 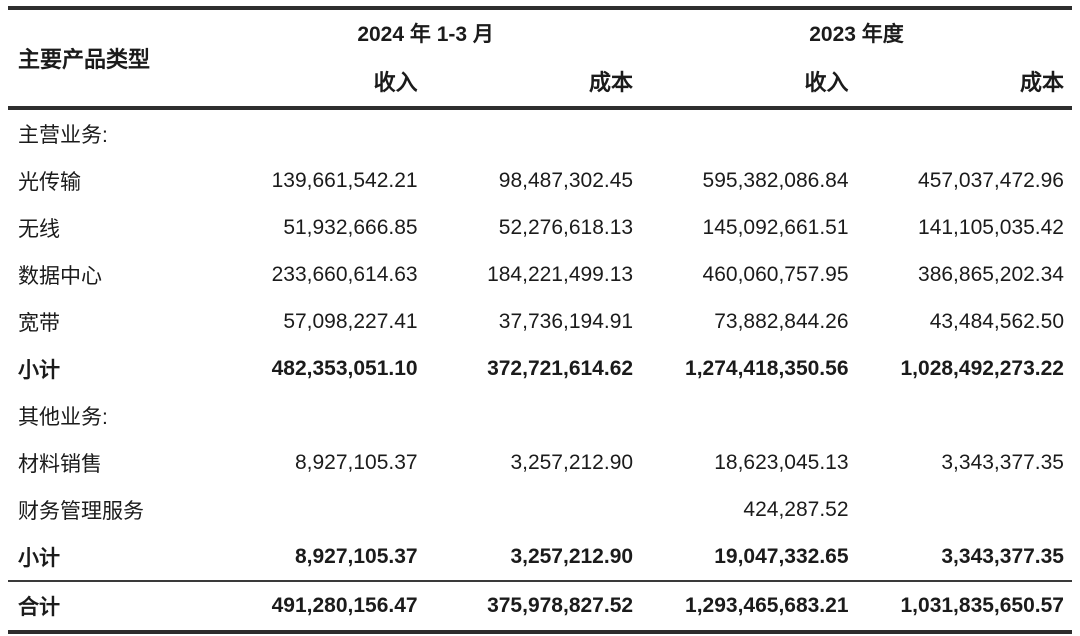 What do you see at coordinates (982, 368) in the screenshot?
I see `cell-value: 1,028,492,273.22` at bounding box center [982, 368].